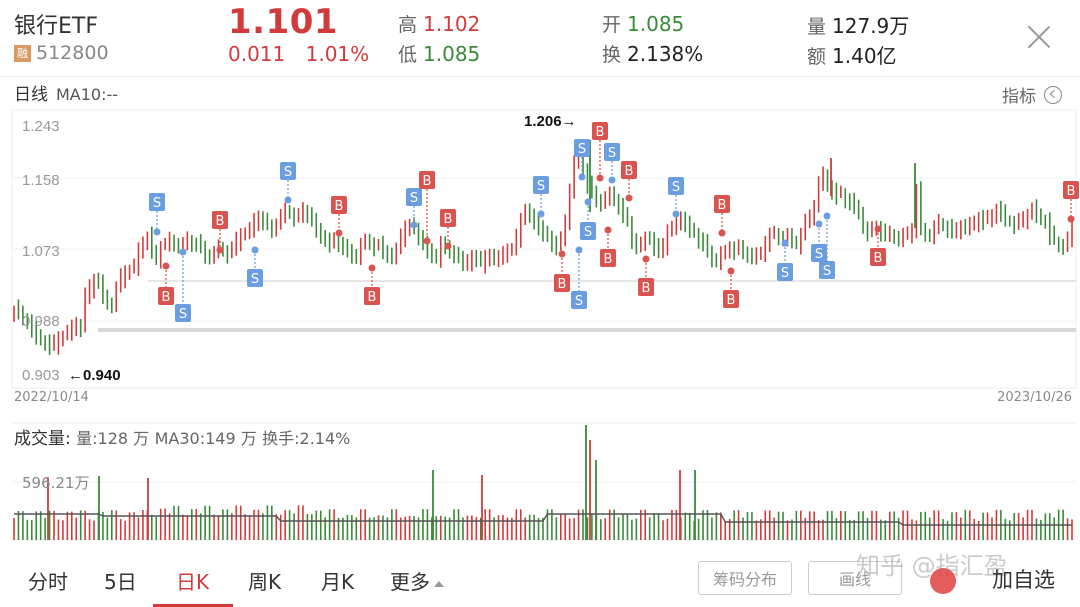  Describe the element at coordinates (193, 582) in the screenshot. I see `tab-daily-k: 日K` at that location.